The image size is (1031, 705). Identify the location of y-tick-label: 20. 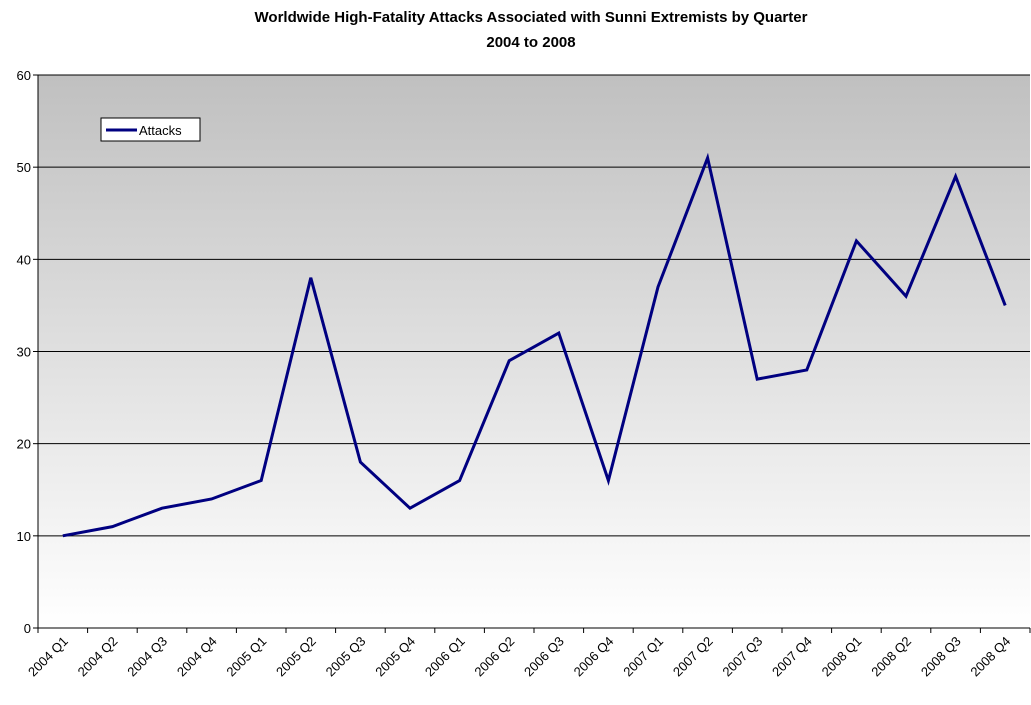
(24, 444).